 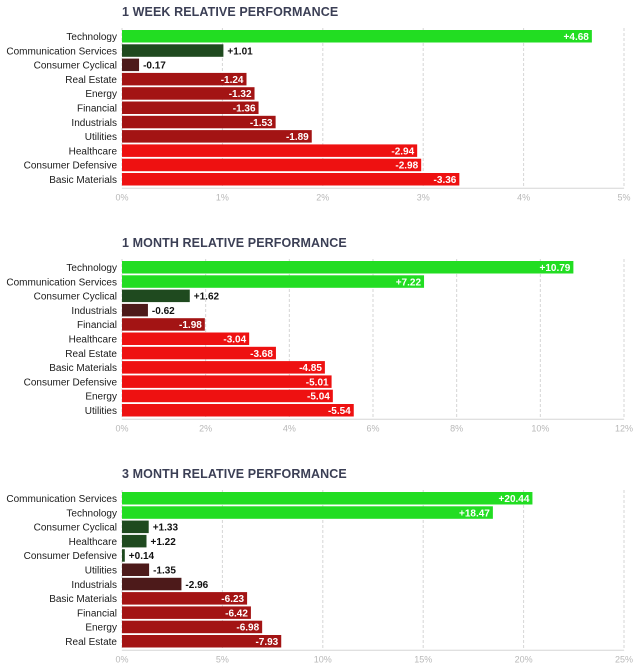 What do you see at coordinates (310, 368) in the screenshot?
I see `value-label: -4.85` at bounding box center [310, 368].